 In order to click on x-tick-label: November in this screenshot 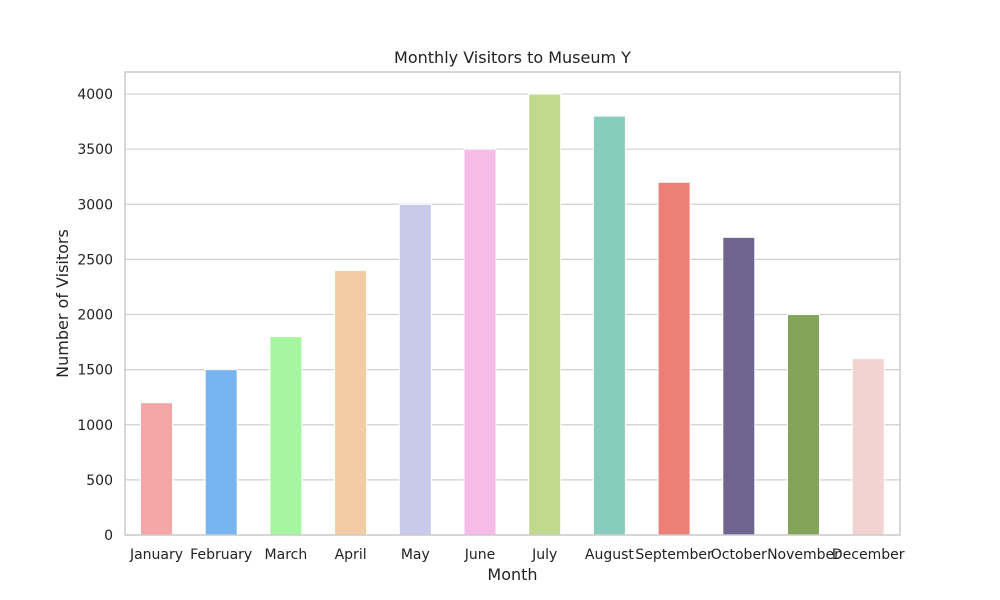, I will do `click(803, 555)`.